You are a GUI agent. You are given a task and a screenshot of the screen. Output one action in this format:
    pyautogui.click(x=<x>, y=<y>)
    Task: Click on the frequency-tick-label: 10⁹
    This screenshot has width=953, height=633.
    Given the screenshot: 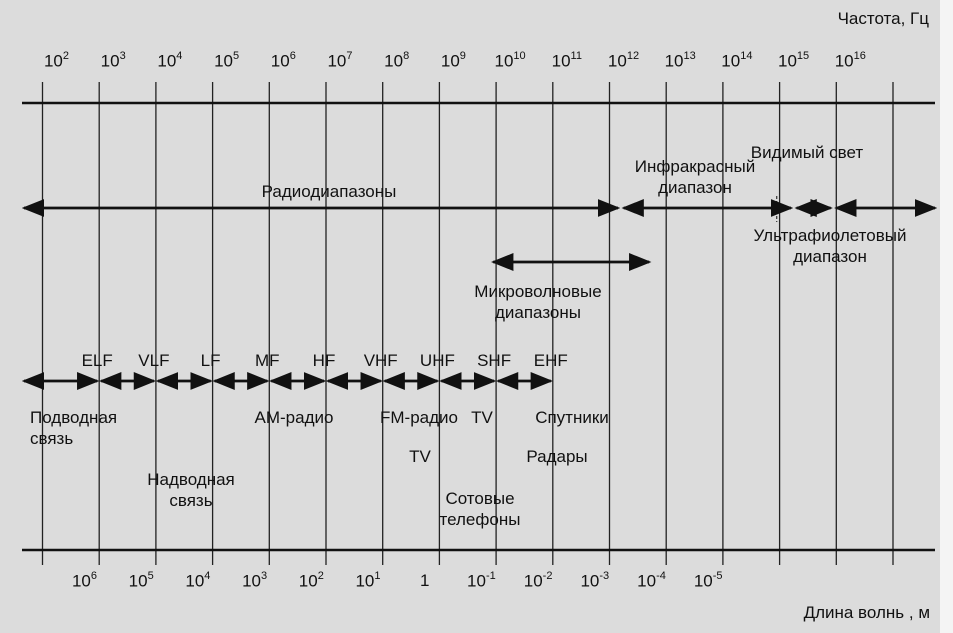 What is the action you would take?
    pyautogui.click(x=453, y=60)
    